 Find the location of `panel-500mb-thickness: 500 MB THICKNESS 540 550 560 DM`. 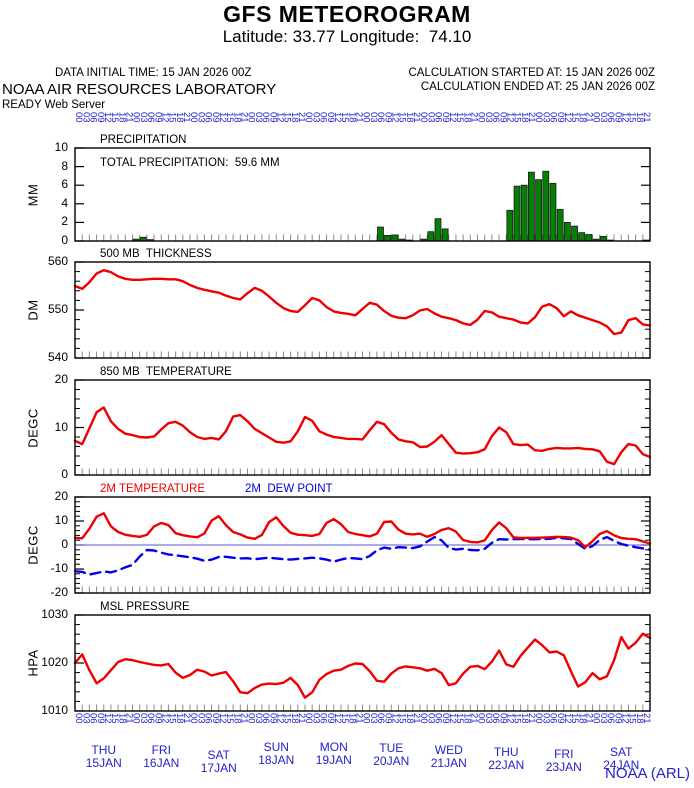

panel-500mb-thickness: 500 MB THICKNESS 540 550 560 DM is located at coordinates (339, 306).